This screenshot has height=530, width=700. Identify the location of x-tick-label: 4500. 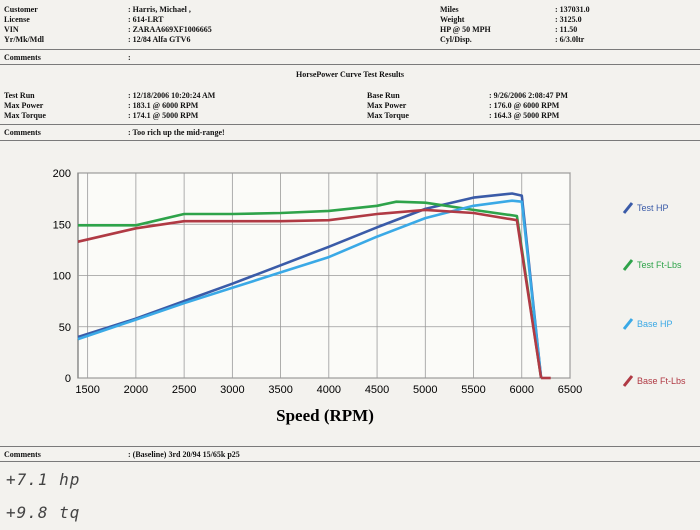
(377, 390).